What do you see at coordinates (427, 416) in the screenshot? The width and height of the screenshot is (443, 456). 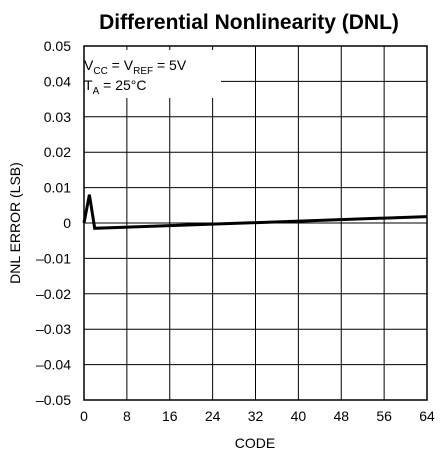 I see `x-tick-label: 64` at bounding box center [427, 416].